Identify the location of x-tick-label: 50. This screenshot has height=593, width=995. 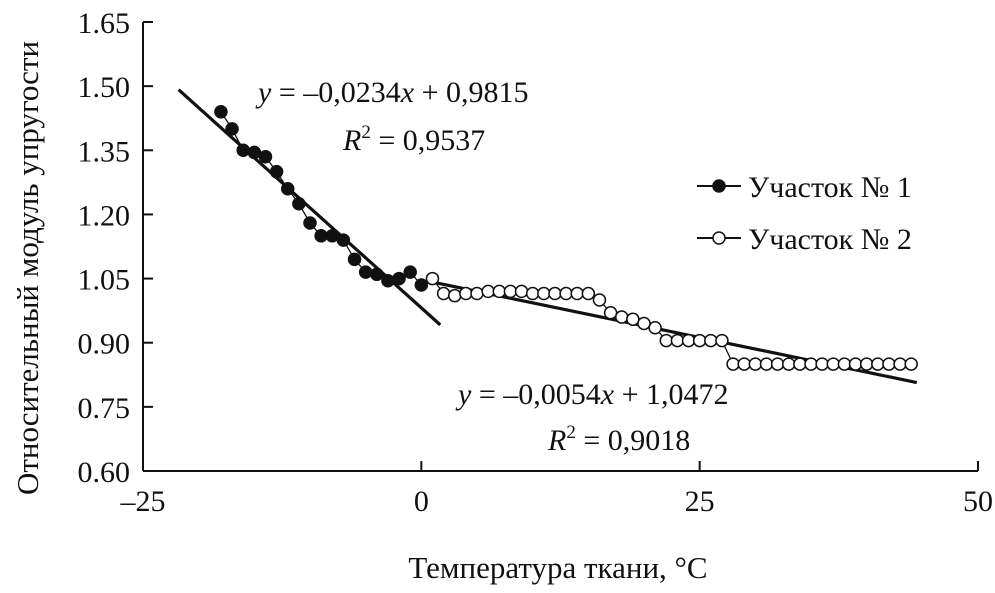
(978, 501).